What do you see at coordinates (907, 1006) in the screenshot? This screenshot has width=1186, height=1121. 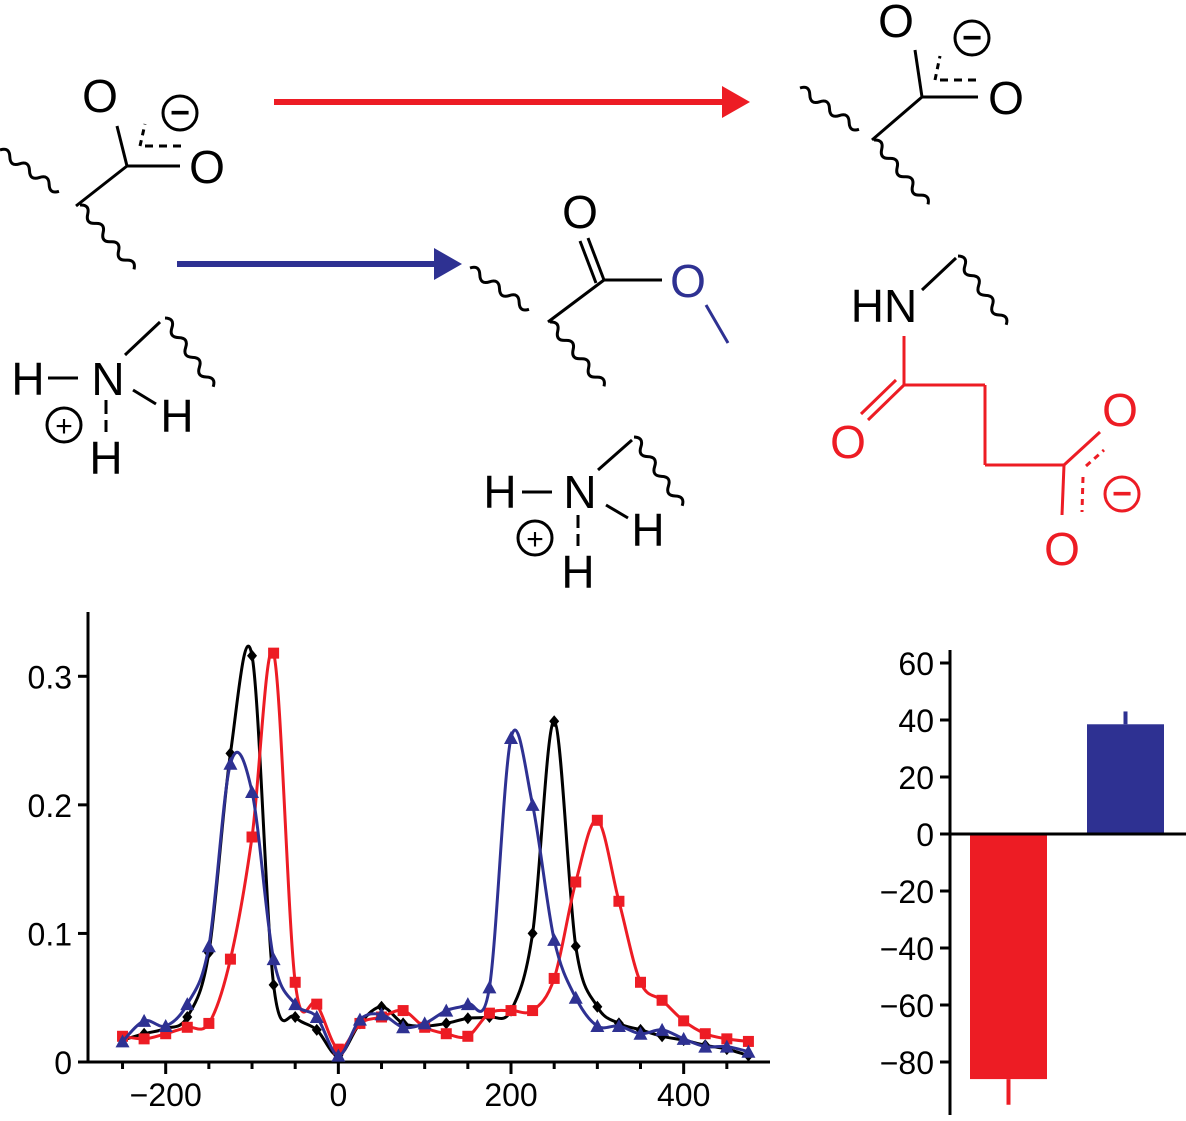 I see `bar-chart-y-tick-label: −60` at bounding box center [907, 1006].